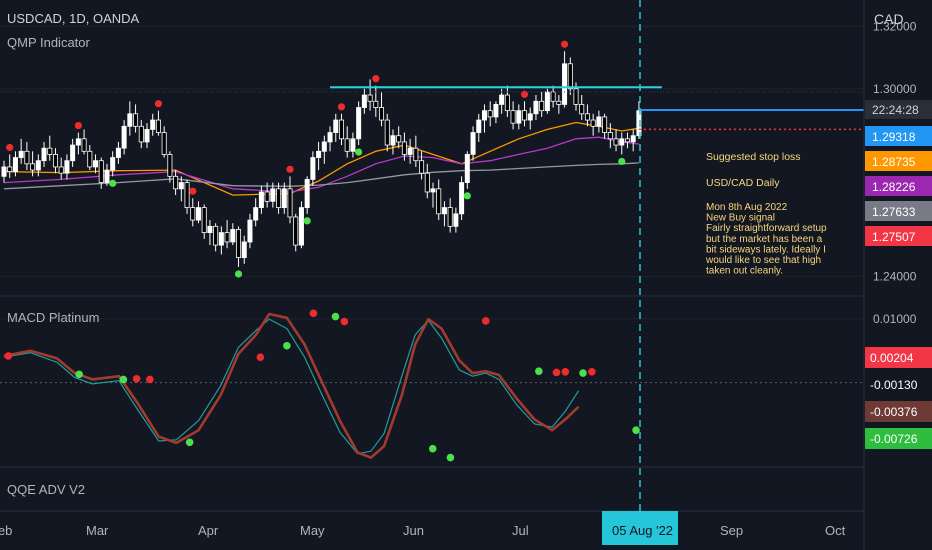 The width and height of the screenshot is (932, 550). I want to click on time-cursor-badge, so click(640, 528).